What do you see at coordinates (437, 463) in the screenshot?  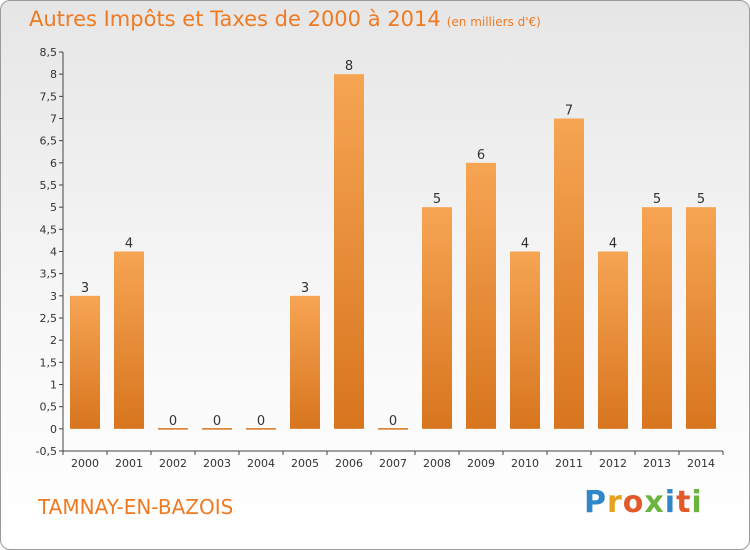 I see `x-tick-label: 2008` at bounding box center [437, 463].